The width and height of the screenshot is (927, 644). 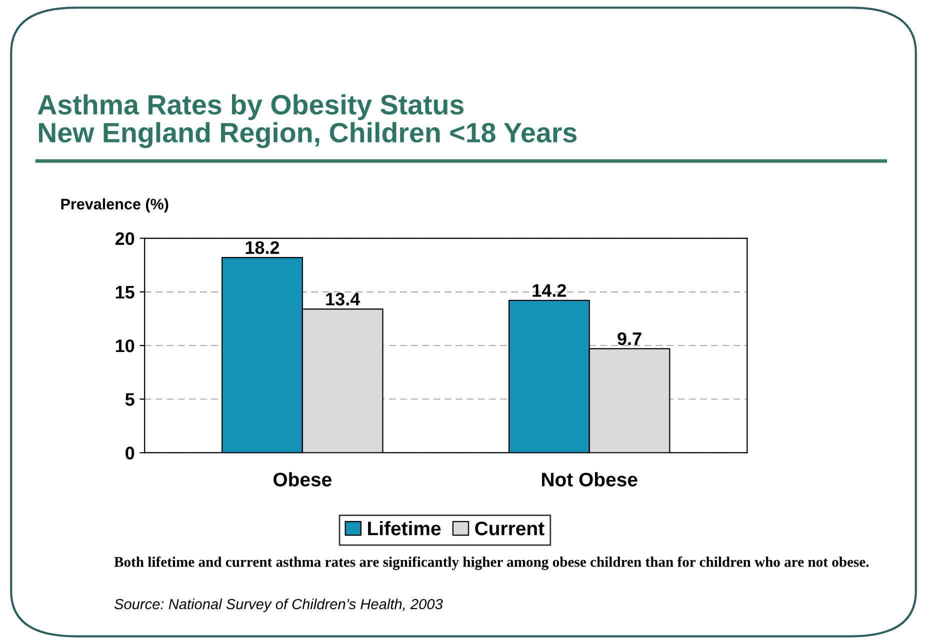 What do you see at coordinates (278, 605) in the screenshot?
I see `source-note: Source: National Survey of Children’s Health, 2003` at bounding box center [278, 605].